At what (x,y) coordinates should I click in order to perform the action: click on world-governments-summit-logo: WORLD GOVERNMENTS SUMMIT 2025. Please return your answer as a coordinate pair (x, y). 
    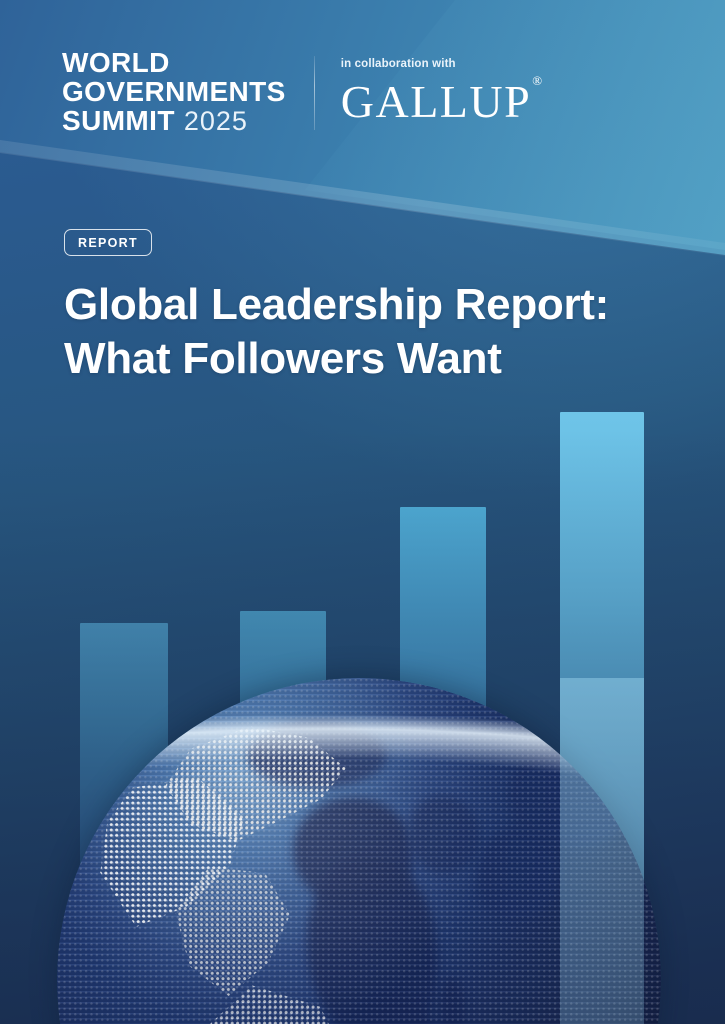
    Looking at the image, I should click on (174, 91).